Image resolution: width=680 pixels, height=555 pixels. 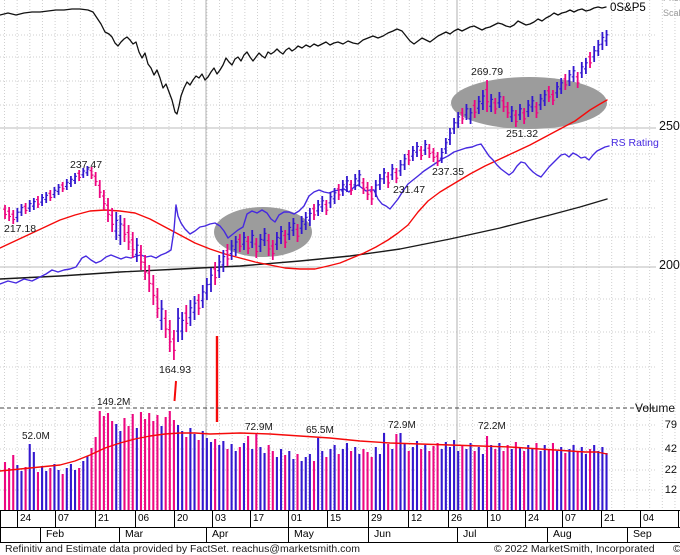 What do you see at coordinates (55, 534) in the screenshot?
I see `month-tick-label: Feb` at bounding box center [55, 534].